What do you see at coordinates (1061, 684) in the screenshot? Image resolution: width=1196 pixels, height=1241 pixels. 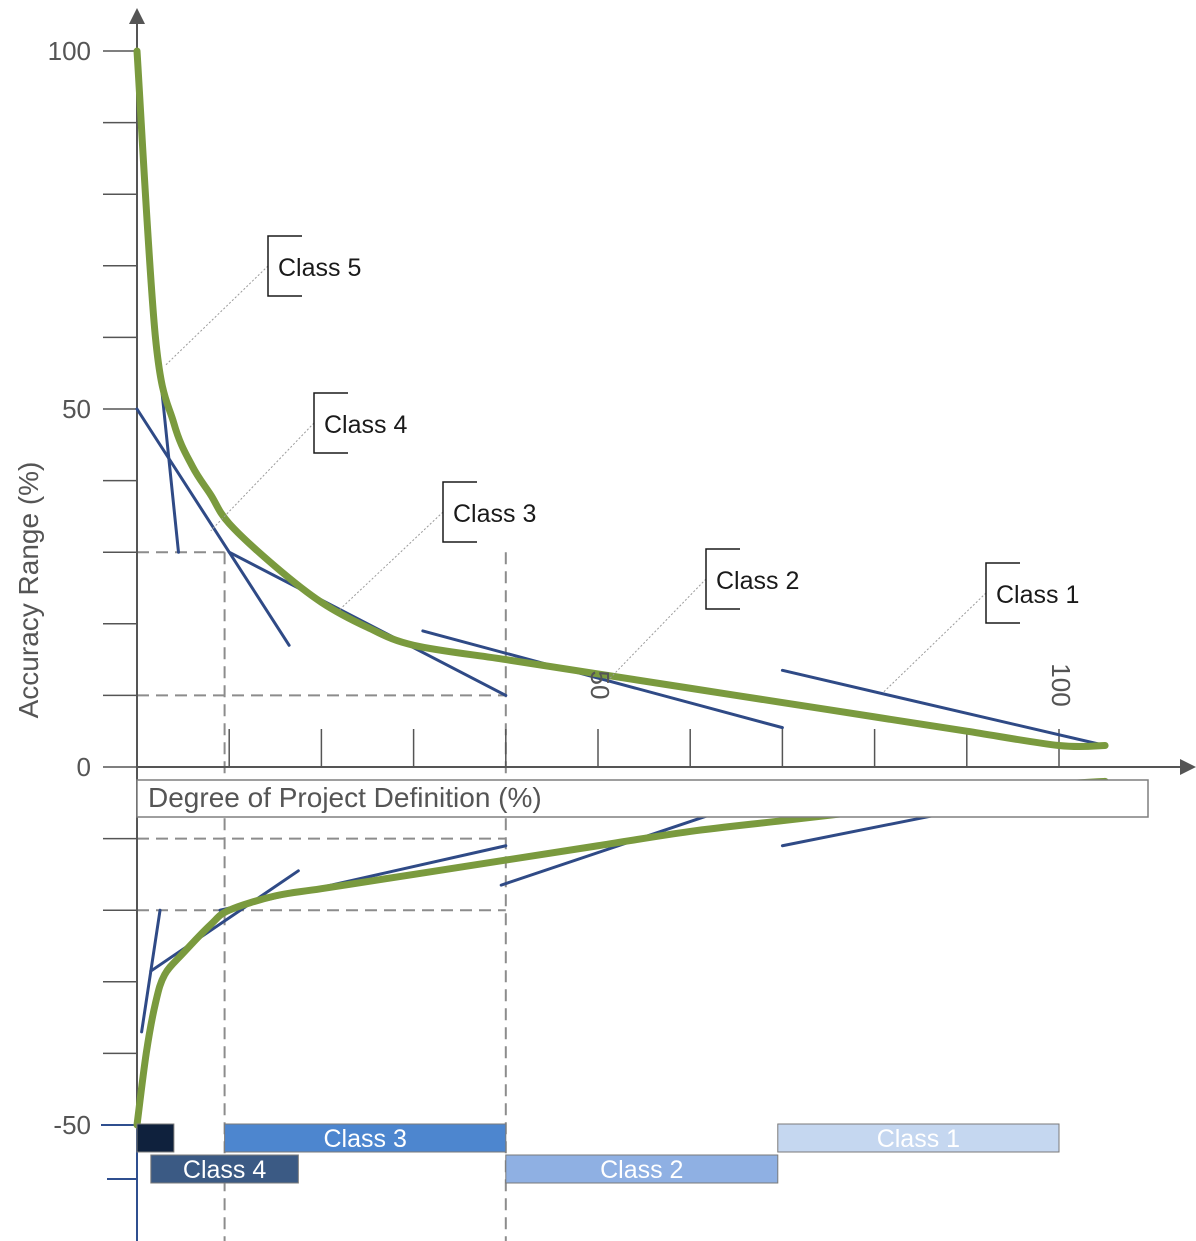 I see `x-tick-label: 100` at bounding box center [1061, 684].